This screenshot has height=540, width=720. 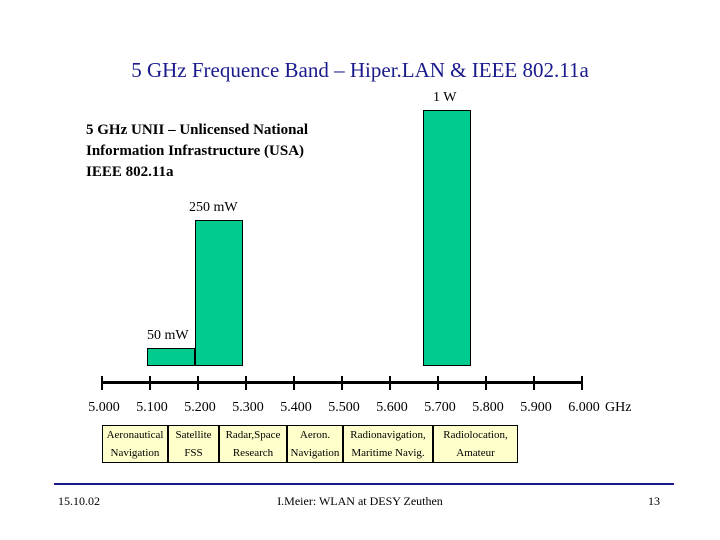 I want to click on axis-tick-label: 5.500, so click(x=344, y=407).